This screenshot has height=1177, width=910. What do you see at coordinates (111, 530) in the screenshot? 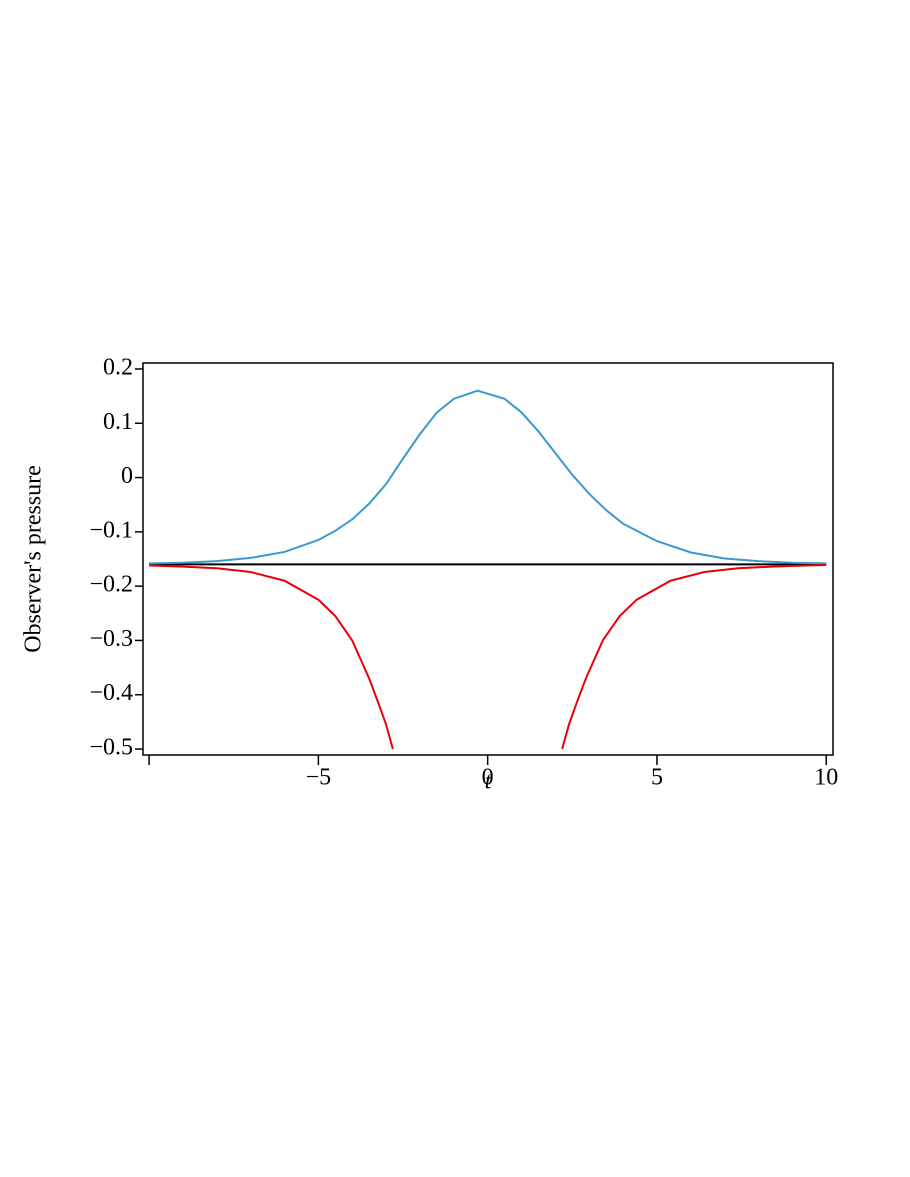
I see `y-tick-label: −0.1` at bounding box center [111, 530].